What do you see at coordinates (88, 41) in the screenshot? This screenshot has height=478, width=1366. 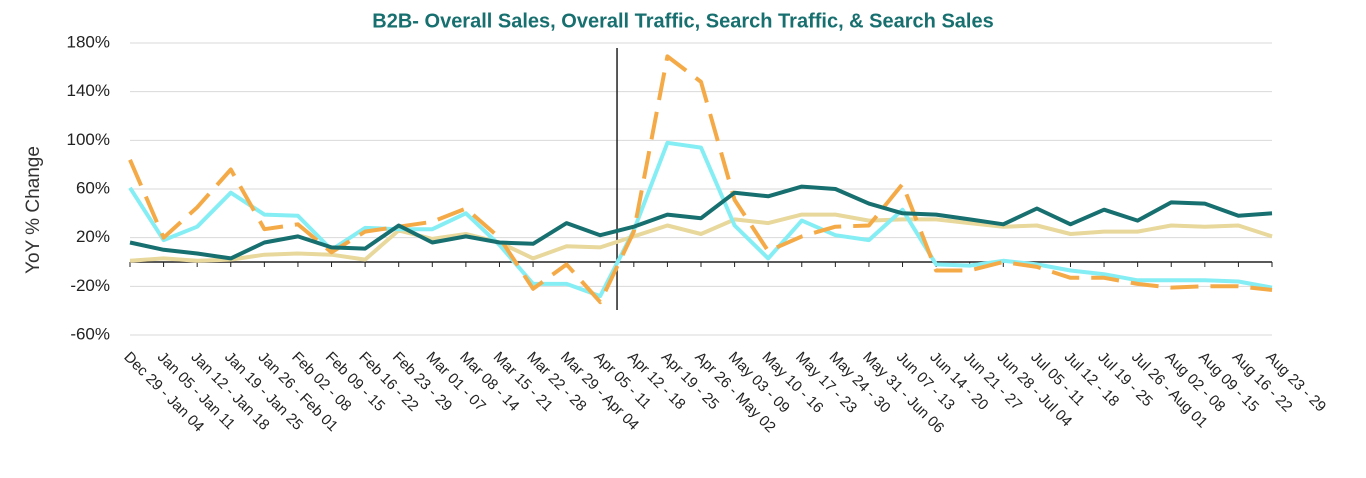 I see `y-tick-label: 180%` at bounding box center [88, 41].